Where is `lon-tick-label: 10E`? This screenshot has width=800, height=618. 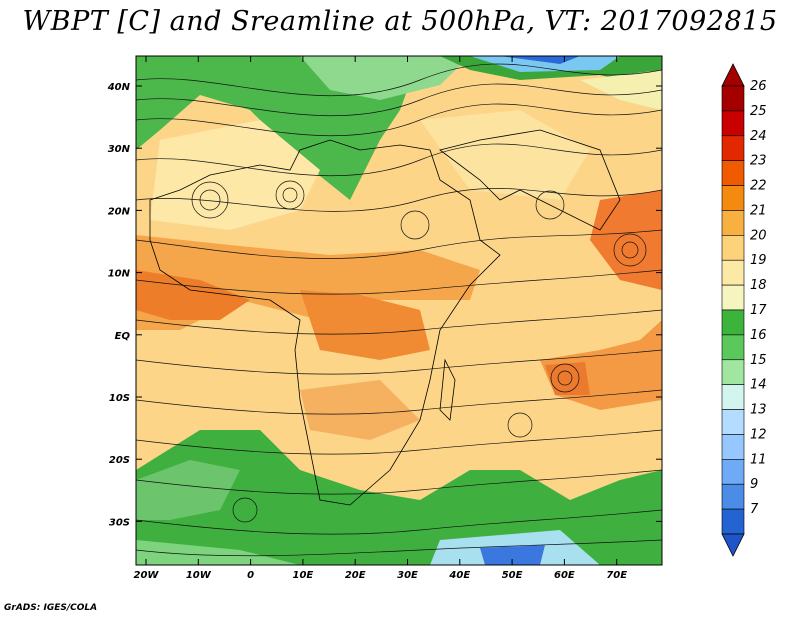
lon-tick-label: 10E is located at coordinates (303, 575).